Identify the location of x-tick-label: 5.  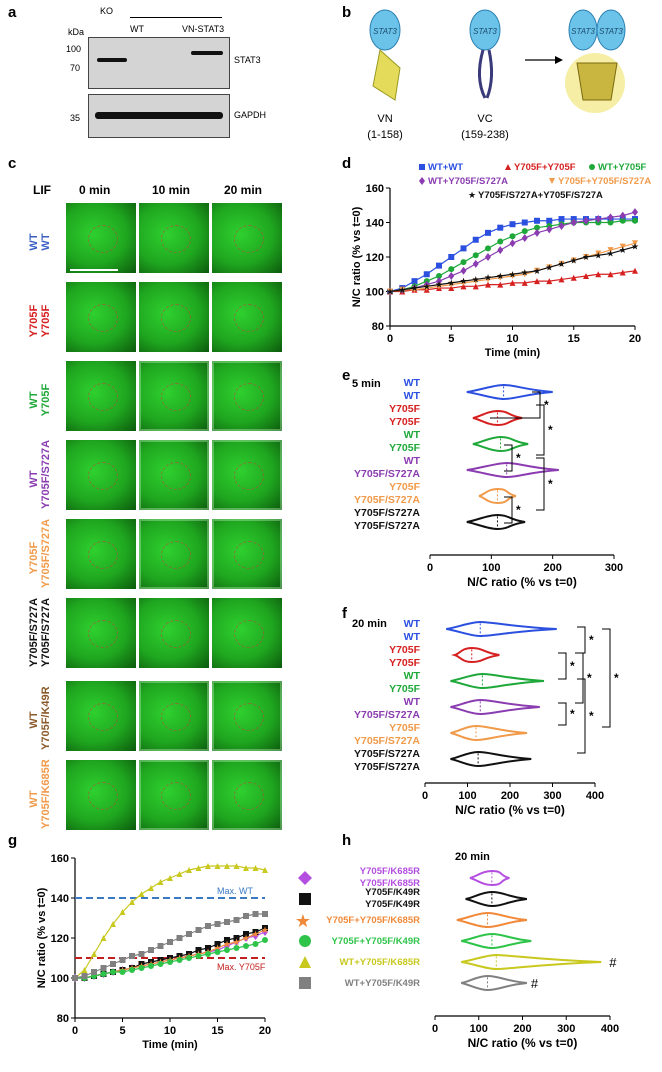
(122, 1031).